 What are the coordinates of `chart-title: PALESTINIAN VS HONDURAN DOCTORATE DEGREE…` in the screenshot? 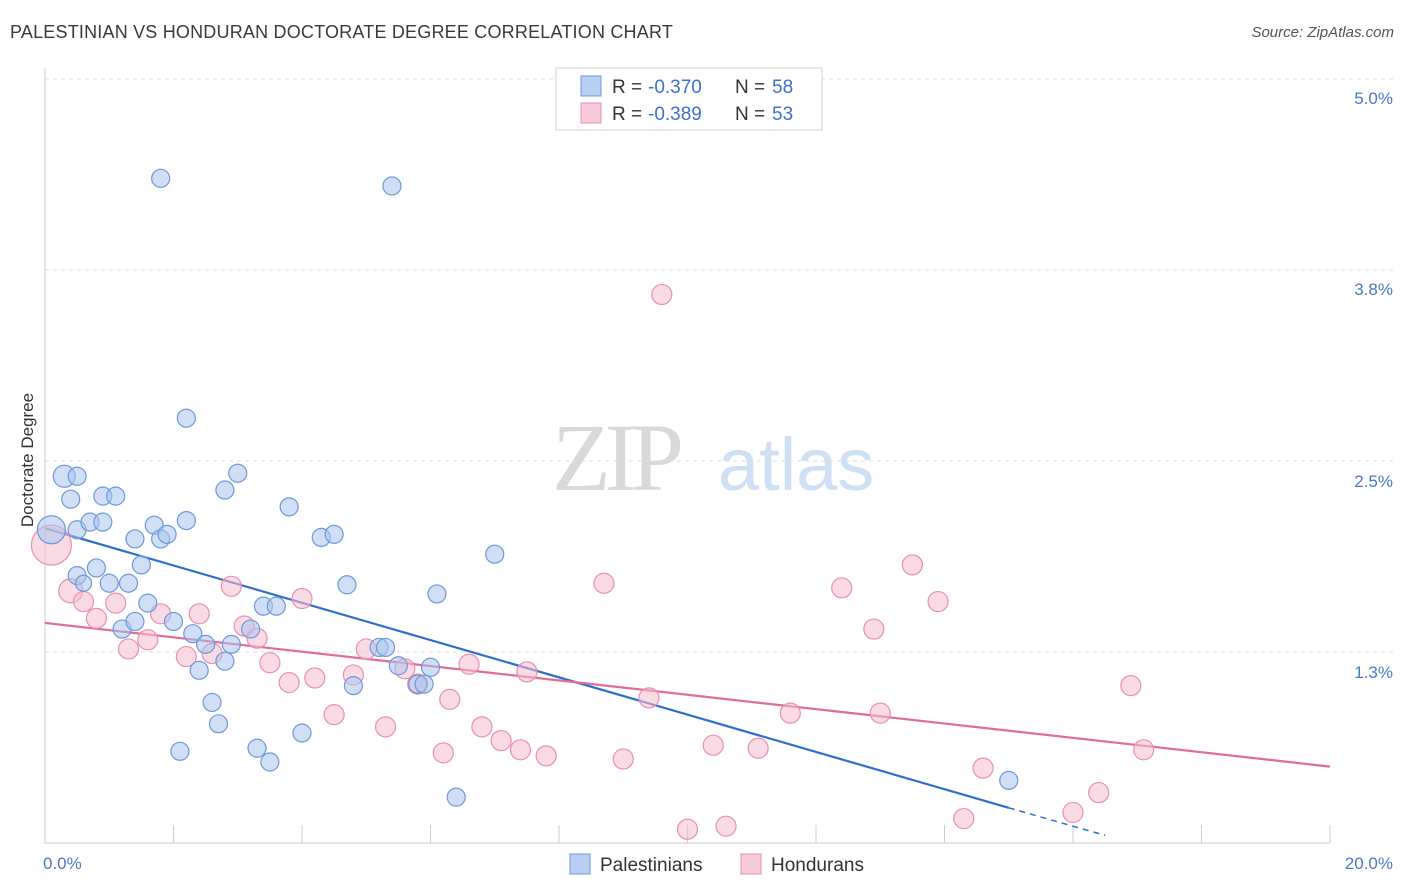 It's located at (342, 32).